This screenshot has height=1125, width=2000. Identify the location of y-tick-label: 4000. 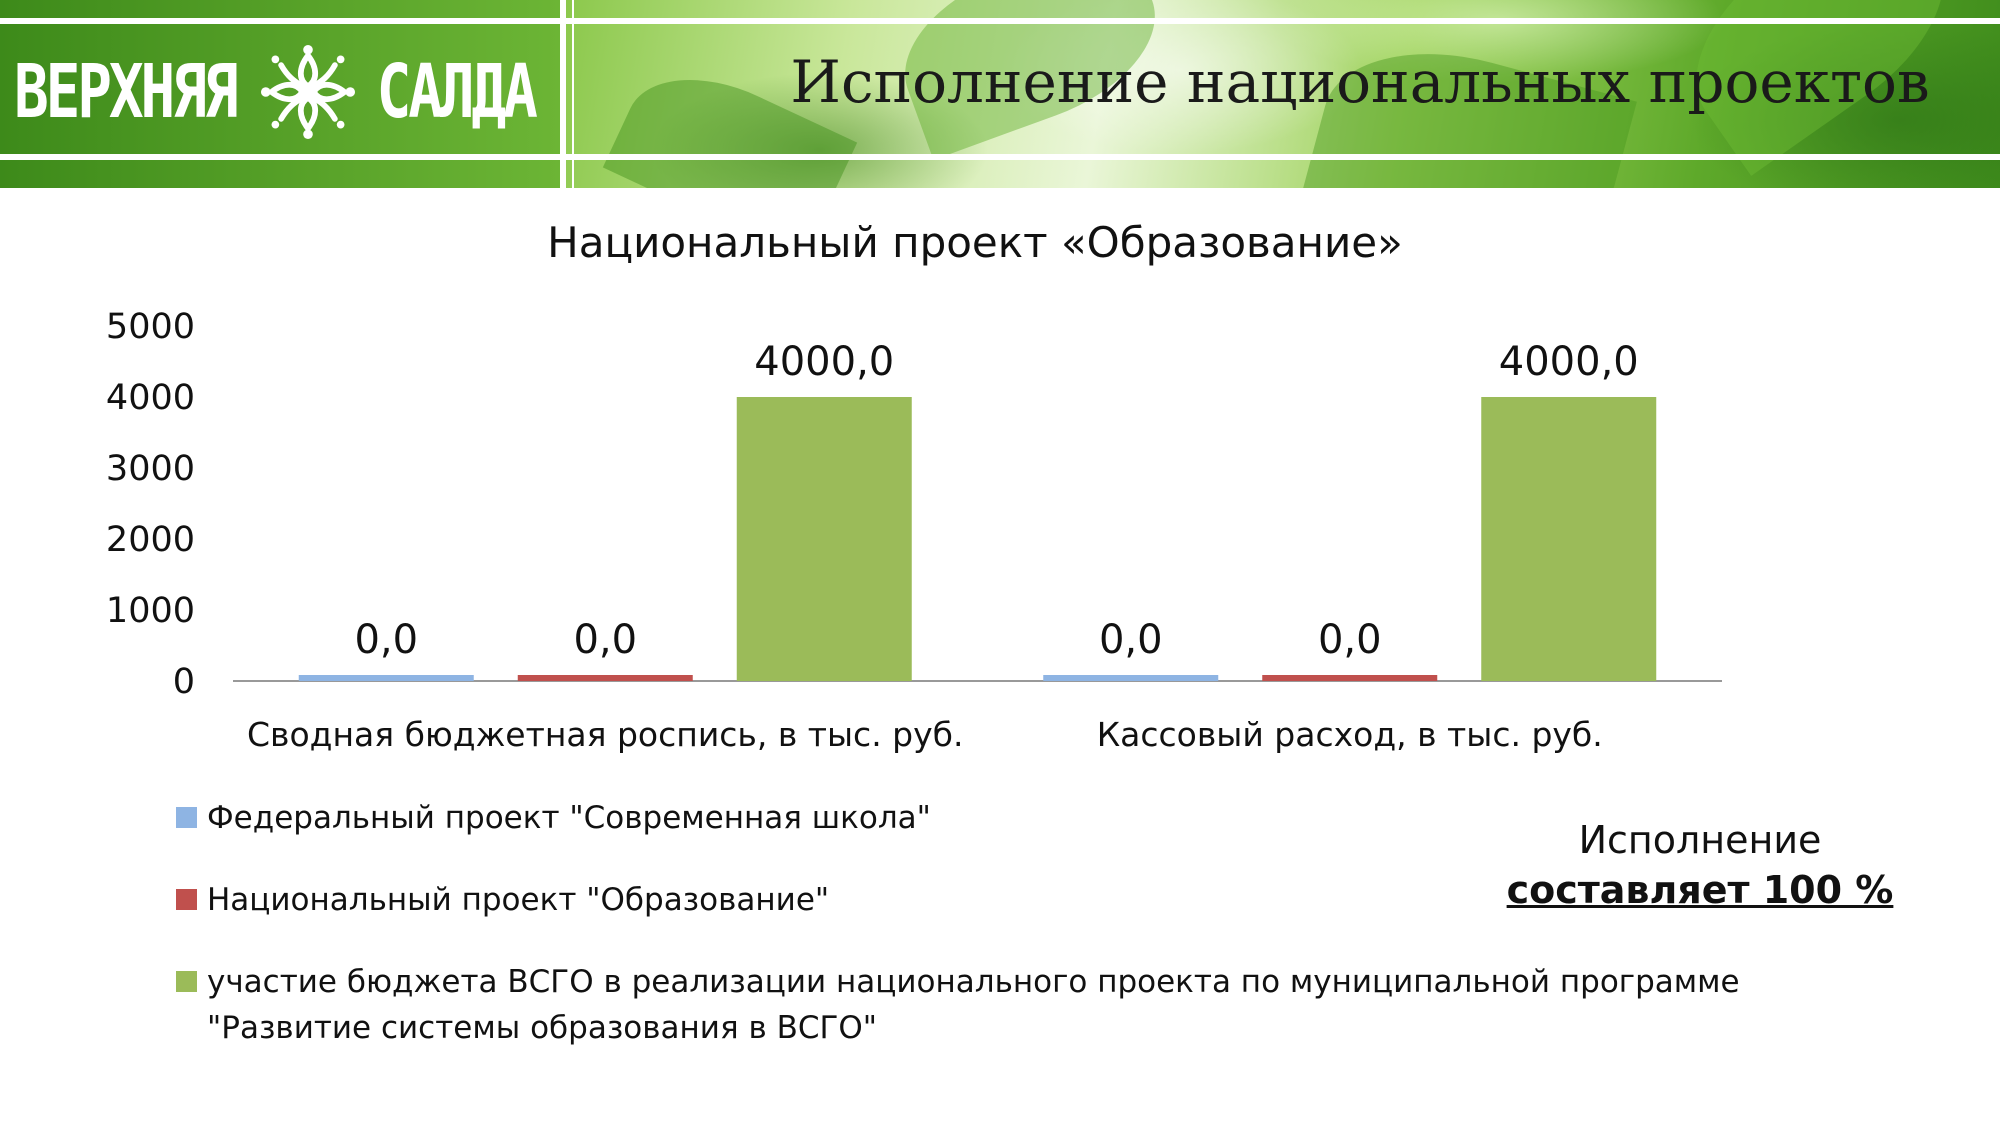
(150, 398).